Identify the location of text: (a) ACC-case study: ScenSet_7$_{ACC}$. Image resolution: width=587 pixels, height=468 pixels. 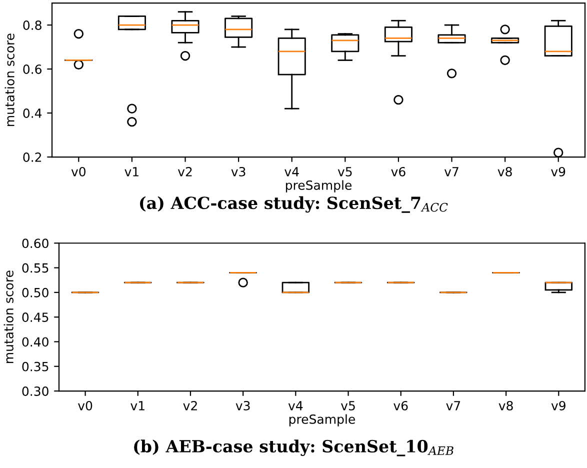
(294, 204).